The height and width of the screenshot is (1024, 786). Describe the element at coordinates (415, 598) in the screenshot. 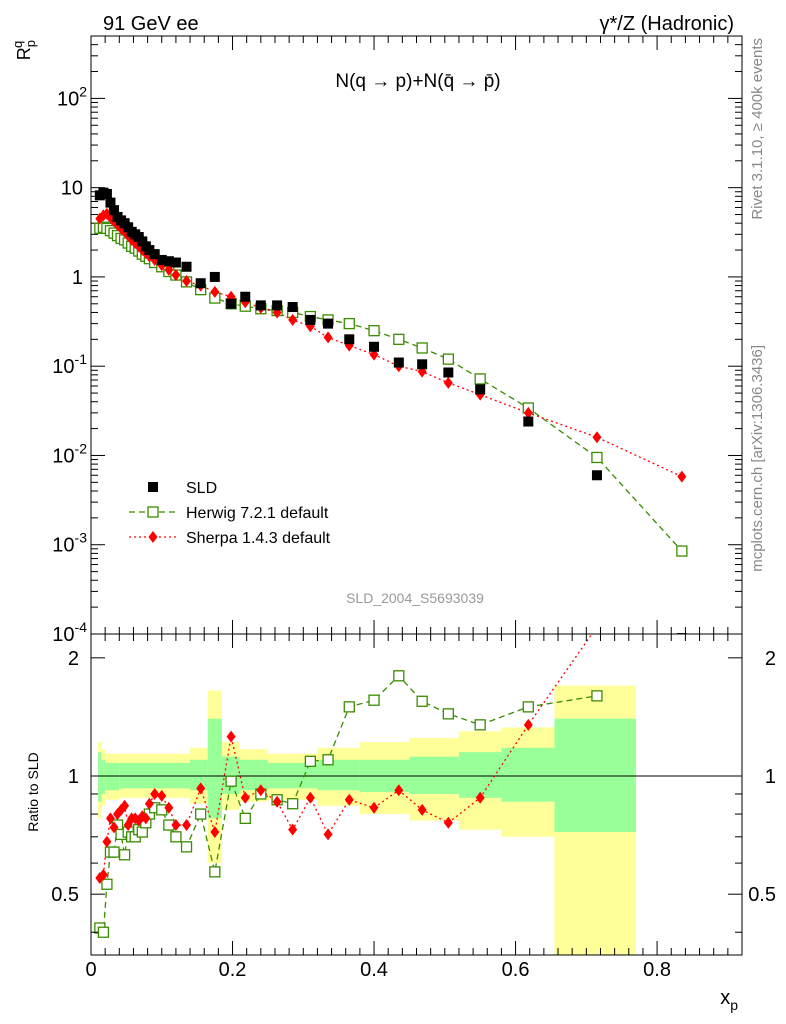

I see `analysis-id-label: SLD_2004_S5693039` at that location.